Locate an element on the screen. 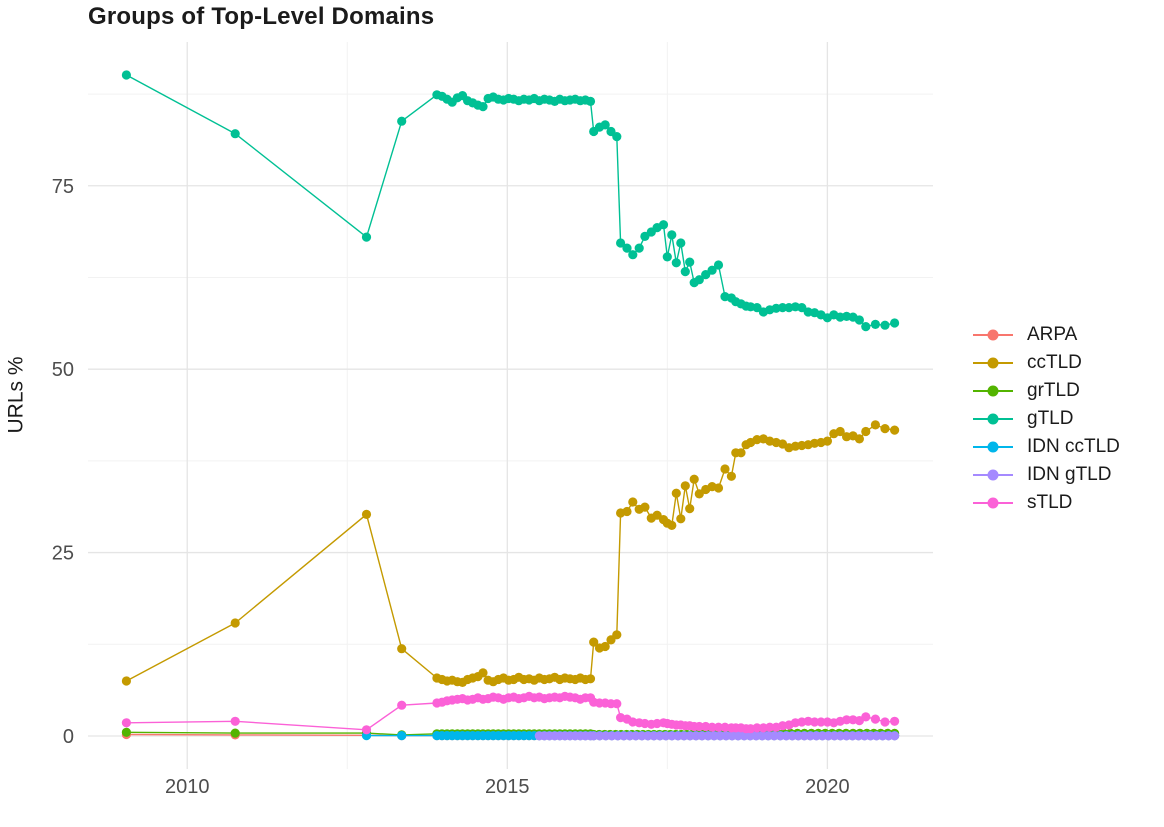  legend-item-idn-cctld: IDN ccTLD is located at coordinates (1045, 447).